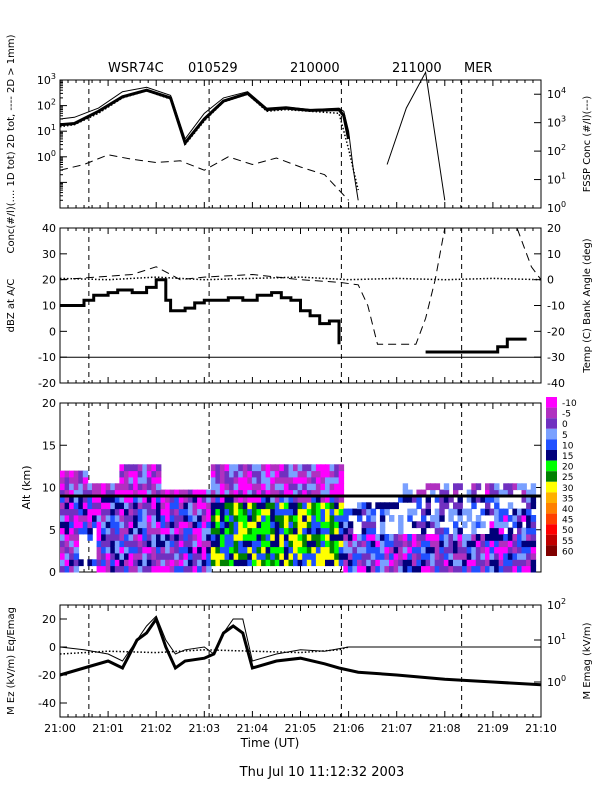 The width and height of the screenshot is (600, 804). What do you see at coordinates (49, 254) in the screenshot?
I see `y-tick-label: 30` at bounding box center [49, 254].